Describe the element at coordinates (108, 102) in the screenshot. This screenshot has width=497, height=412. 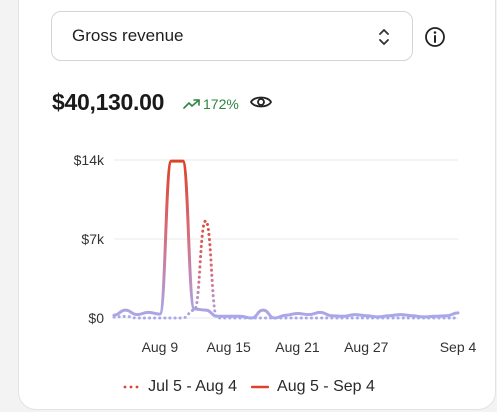
I see `revenue-total: $40,130.00` at that location.